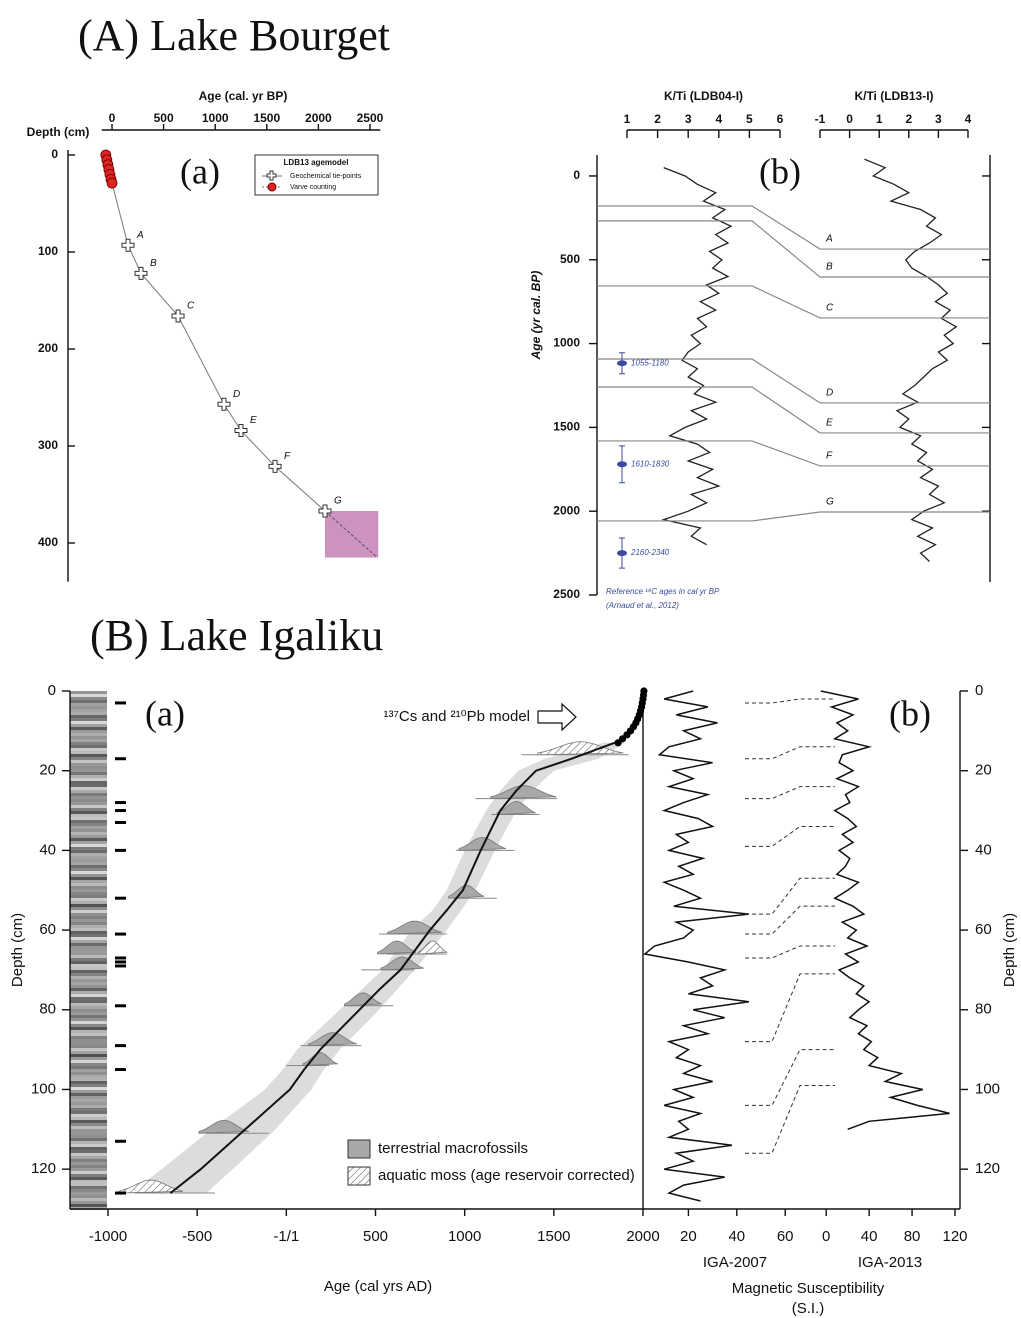 The image size is (1021, 1318). Describe the element at coordinates (48, 445) in the screenshot. I see `y-tick-label: 300` at that location.